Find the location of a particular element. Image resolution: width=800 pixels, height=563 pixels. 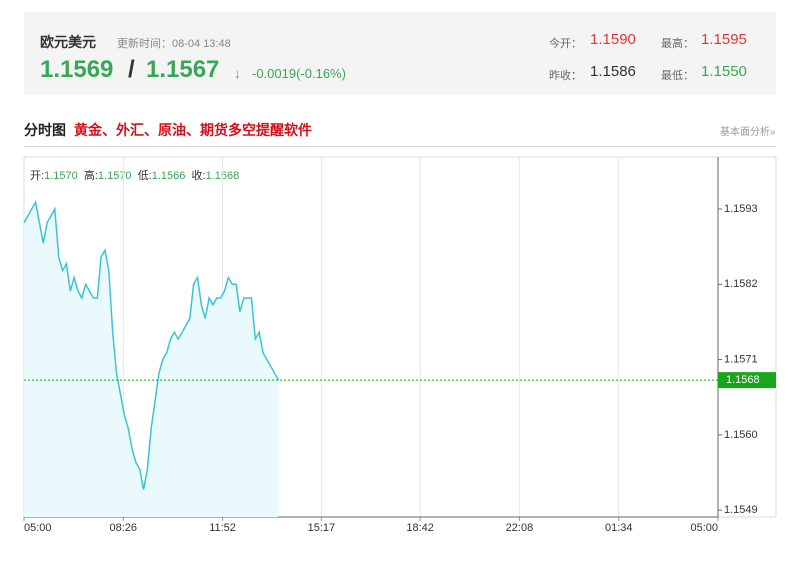

section-title: 分时图 is located at coordinates (45, 130).